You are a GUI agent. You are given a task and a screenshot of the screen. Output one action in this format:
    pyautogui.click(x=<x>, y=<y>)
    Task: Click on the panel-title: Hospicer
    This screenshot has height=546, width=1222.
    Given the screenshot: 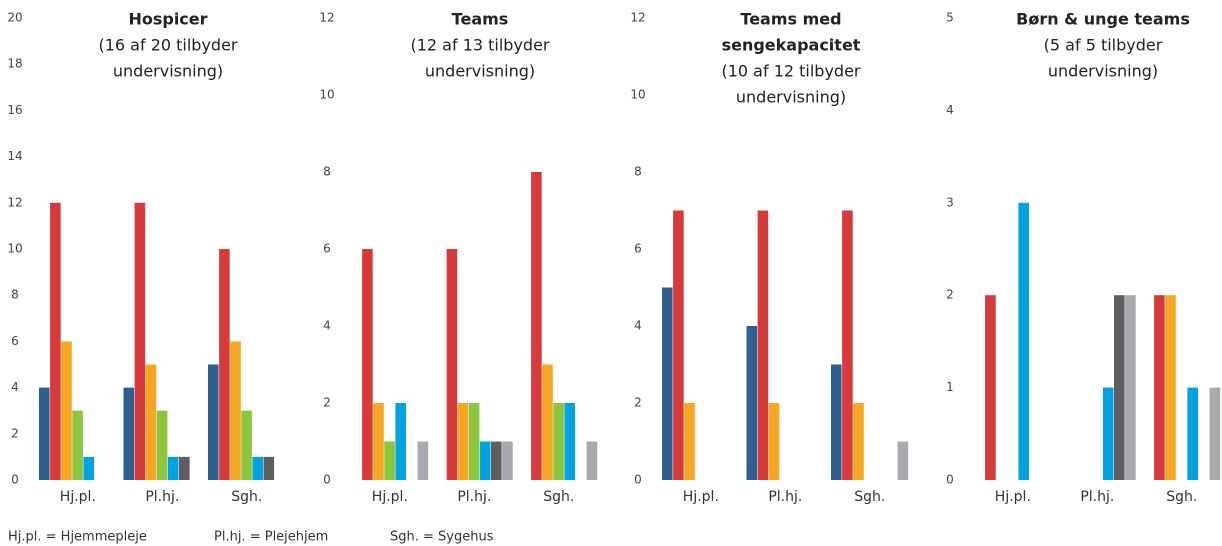 What is the action you would take?
    pyautogui.click(x=167, y=19)
    